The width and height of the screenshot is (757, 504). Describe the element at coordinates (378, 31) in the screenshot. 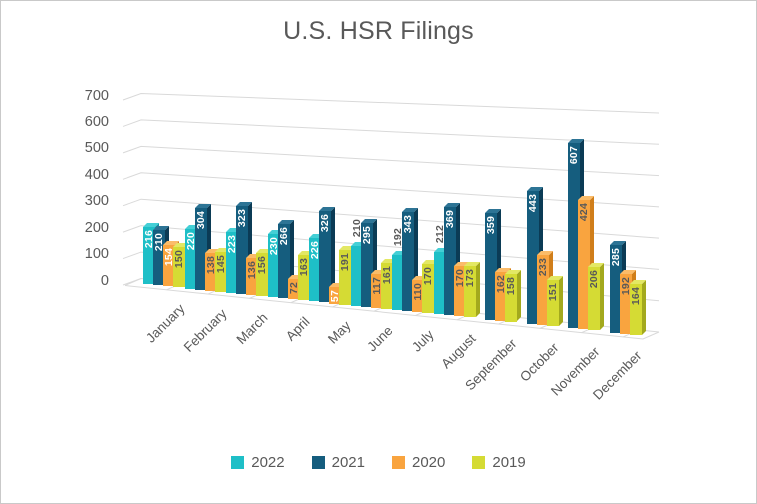

I see `chart-title: U.S. HSR Filings` at that location.